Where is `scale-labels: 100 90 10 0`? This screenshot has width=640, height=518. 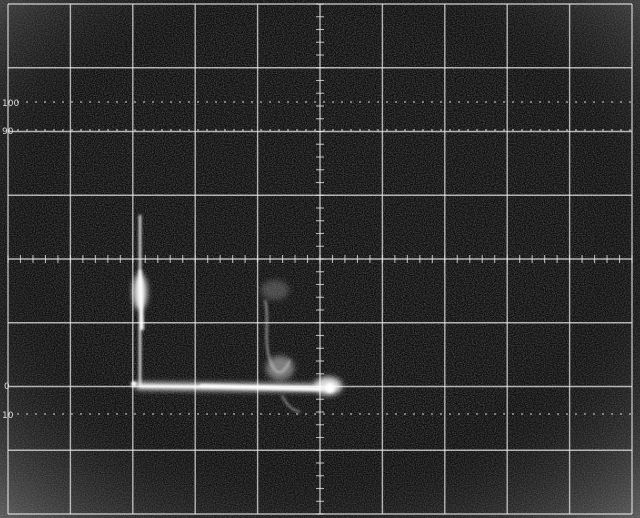 scale-labels: 100 90 10 0 is located at coordinates (10, 260).